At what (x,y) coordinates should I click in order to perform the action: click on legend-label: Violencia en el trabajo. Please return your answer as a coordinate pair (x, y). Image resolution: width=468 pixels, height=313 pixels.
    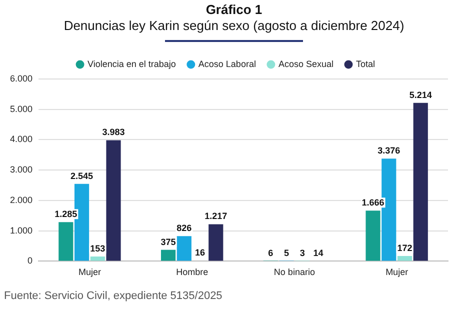
    Looking at the image, I should click on (132, 63).